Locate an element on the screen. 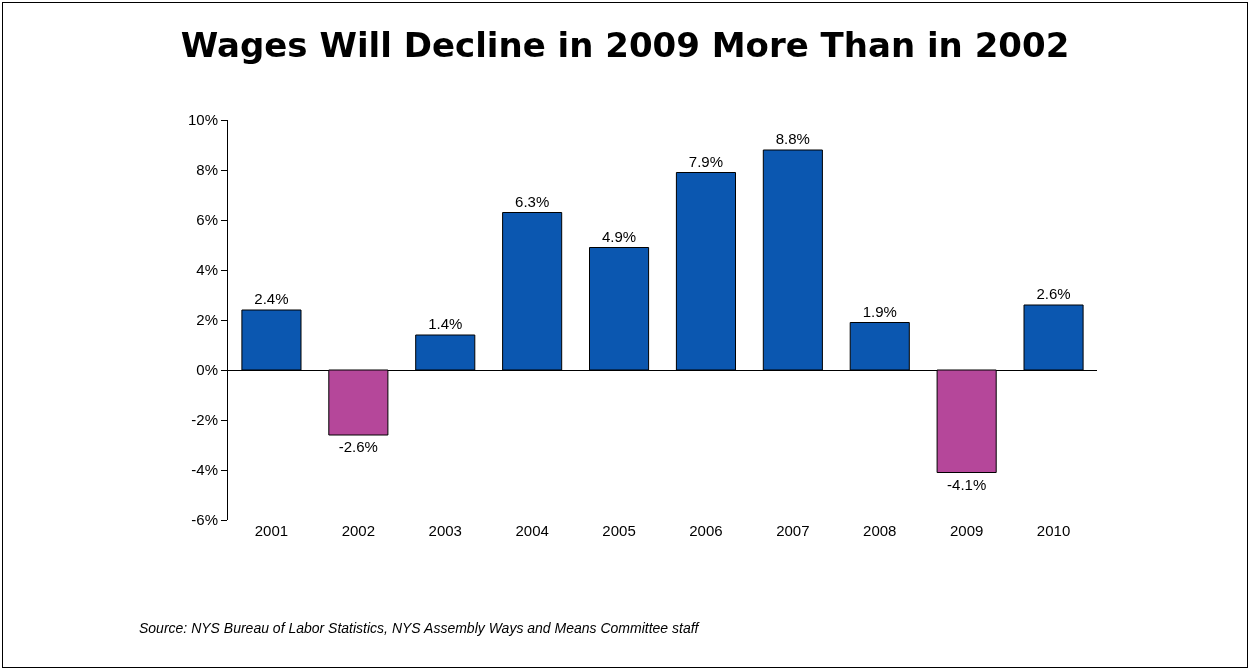 The image size is (1252, 672). x-tick-label: 2008 is located at coordinates (880, 530).